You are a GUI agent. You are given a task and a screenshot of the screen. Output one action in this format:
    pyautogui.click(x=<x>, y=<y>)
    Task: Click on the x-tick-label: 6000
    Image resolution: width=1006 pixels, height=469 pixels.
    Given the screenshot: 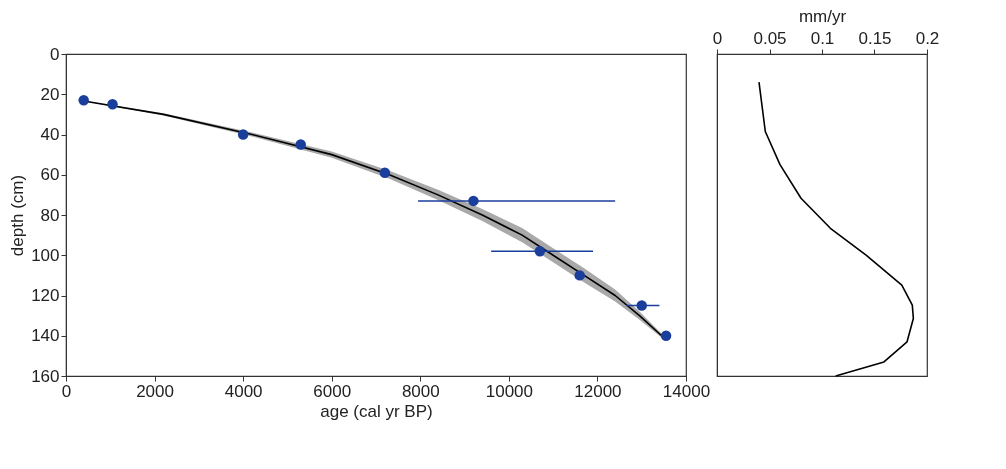 What is the action you would take?
    pyautogui.click(x=332, y=391)
    